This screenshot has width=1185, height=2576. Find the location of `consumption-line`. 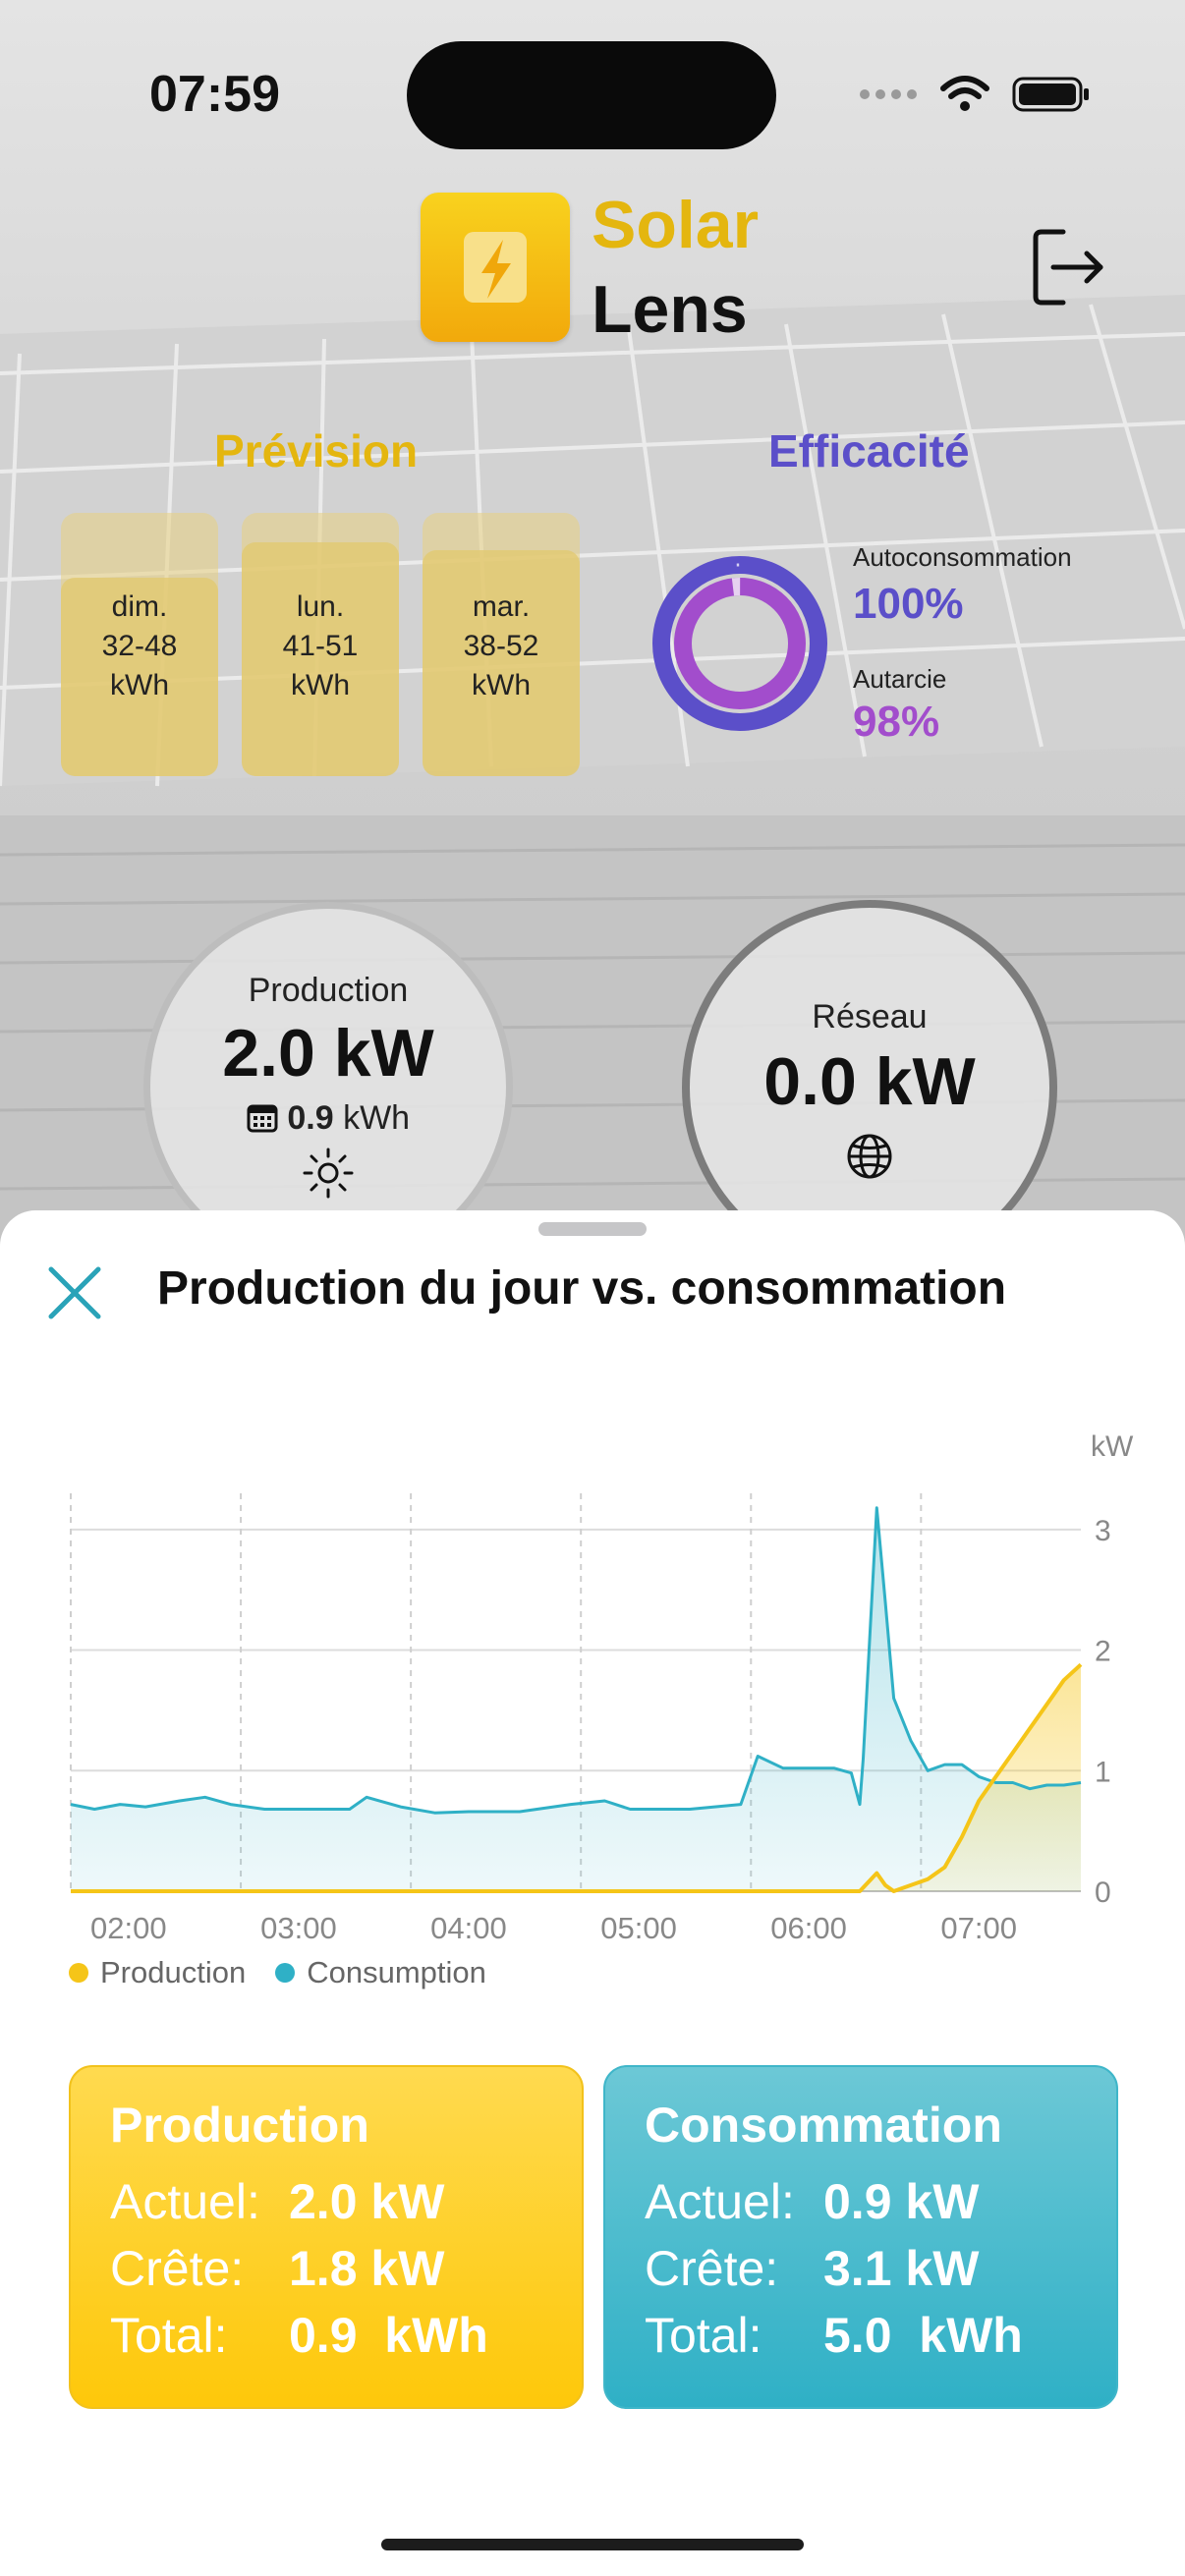

consumption-line is located at coordinates (576, 1660).